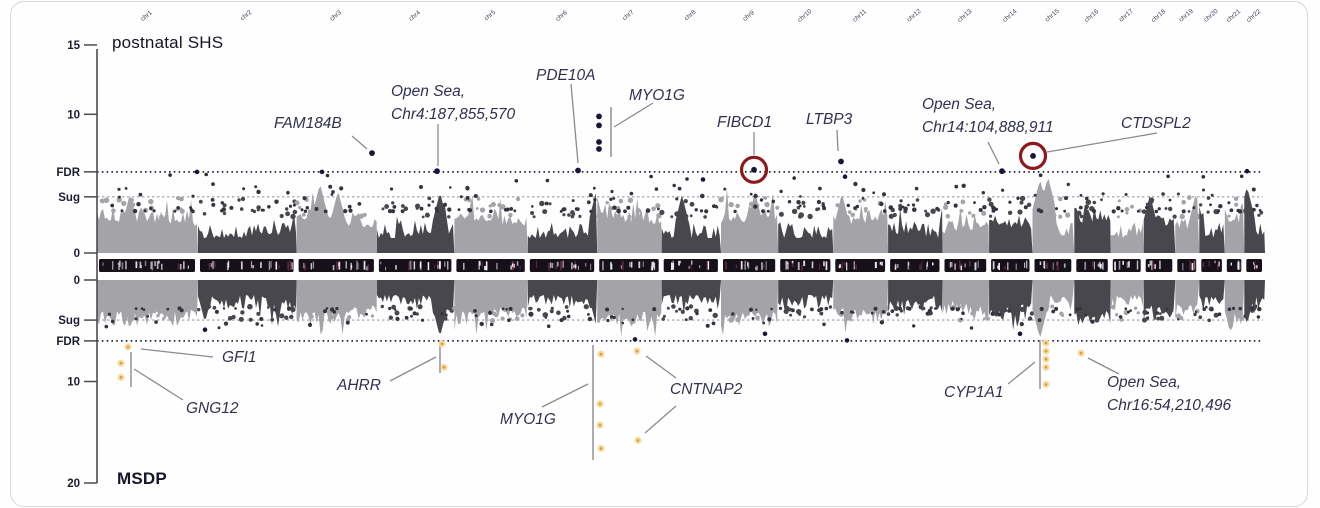  I want to click on chr-label-chr12: chr12, so click(914, 16).